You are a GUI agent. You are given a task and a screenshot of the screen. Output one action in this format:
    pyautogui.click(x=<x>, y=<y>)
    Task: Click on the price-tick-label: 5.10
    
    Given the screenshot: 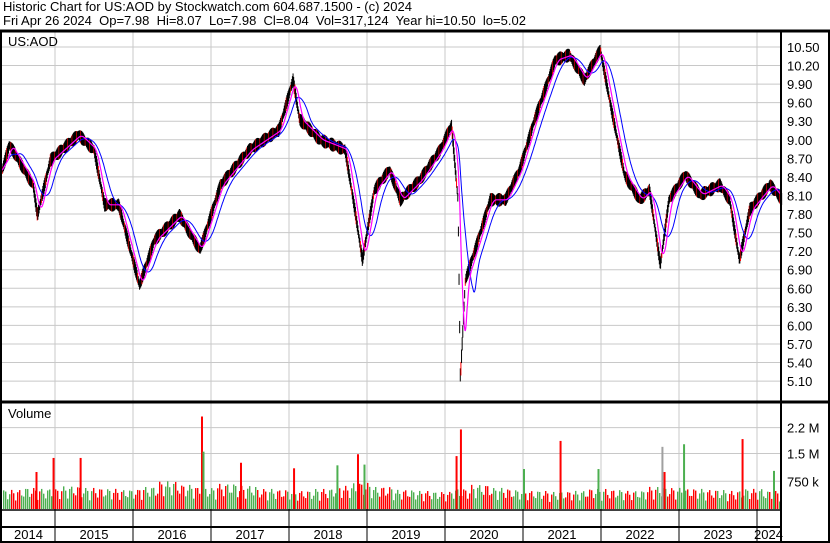 What is the action you would take?
    pyautogui.click(x=799, y=381)
    